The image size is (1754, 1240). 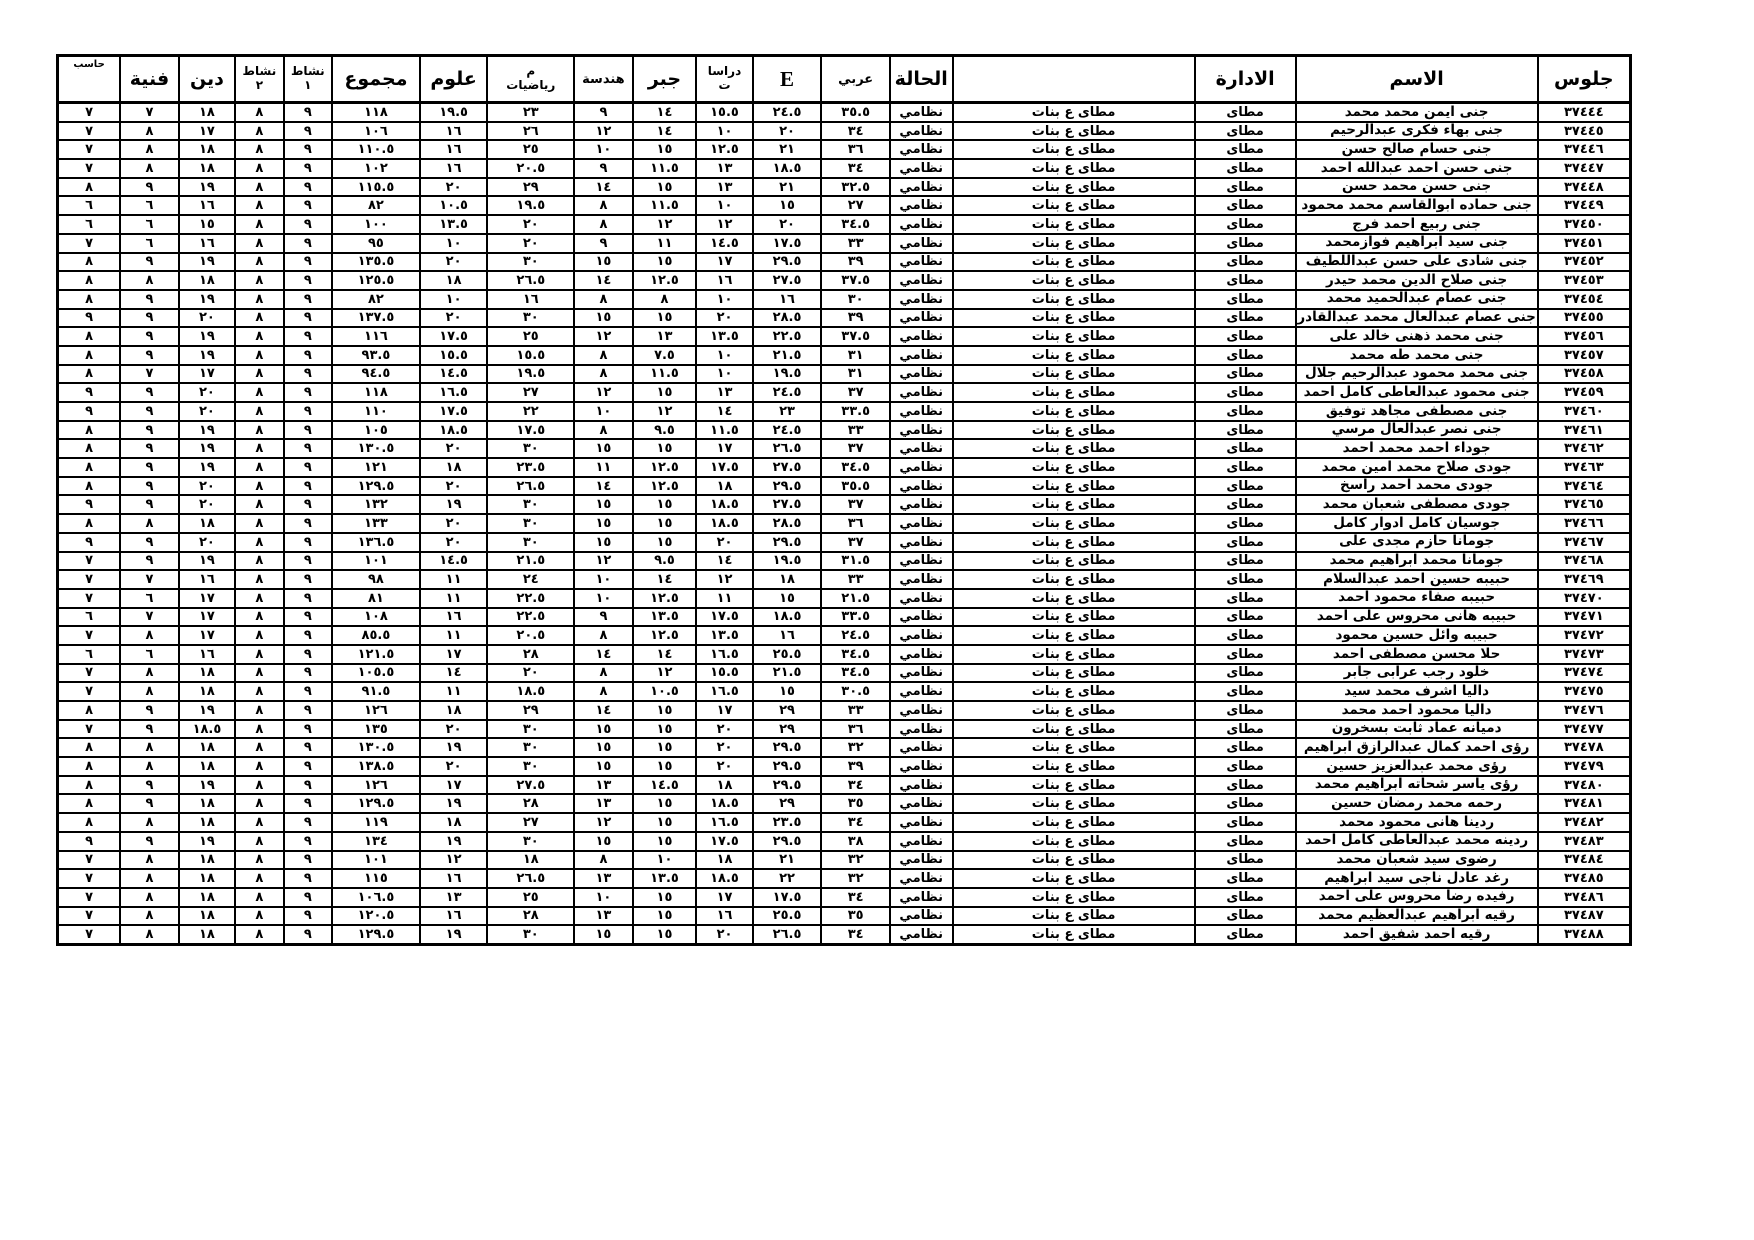 What do you see at coordinates (724, 635) in the screenshot?
I see `studies-cell: ١٣.٥` at bounding box center [724, 635].